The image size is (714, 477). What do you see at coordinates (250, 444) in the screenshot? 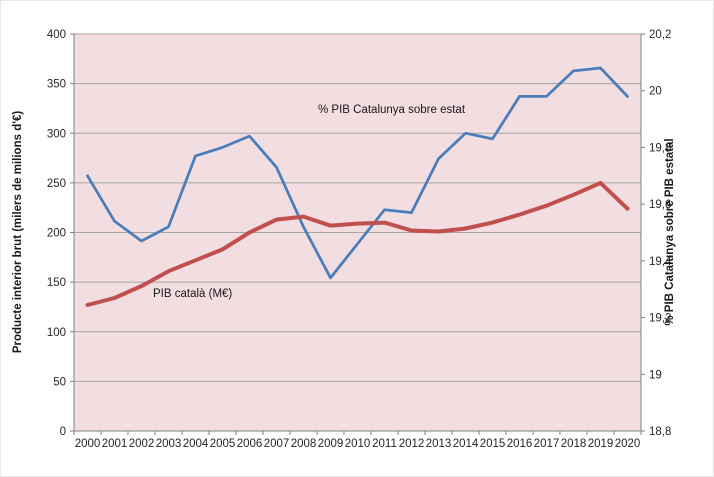
I see `x-tick-label: 2006` at bounding box center [250, 444].